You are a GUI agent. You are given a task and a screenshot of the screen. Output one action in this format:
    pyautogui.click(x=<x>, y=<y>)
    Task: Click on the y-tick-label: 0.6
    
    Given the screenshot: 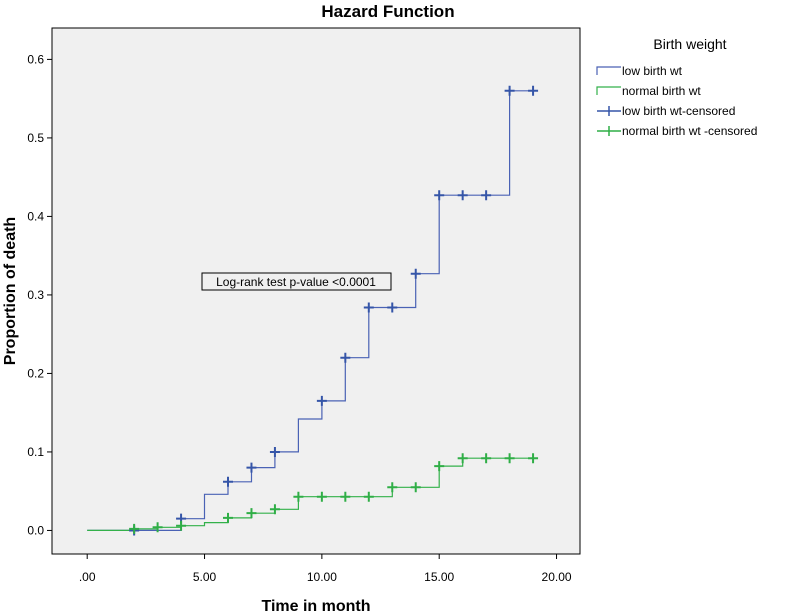 What is the action you would take?
    pyautogui.click(x=35, y=59)
    